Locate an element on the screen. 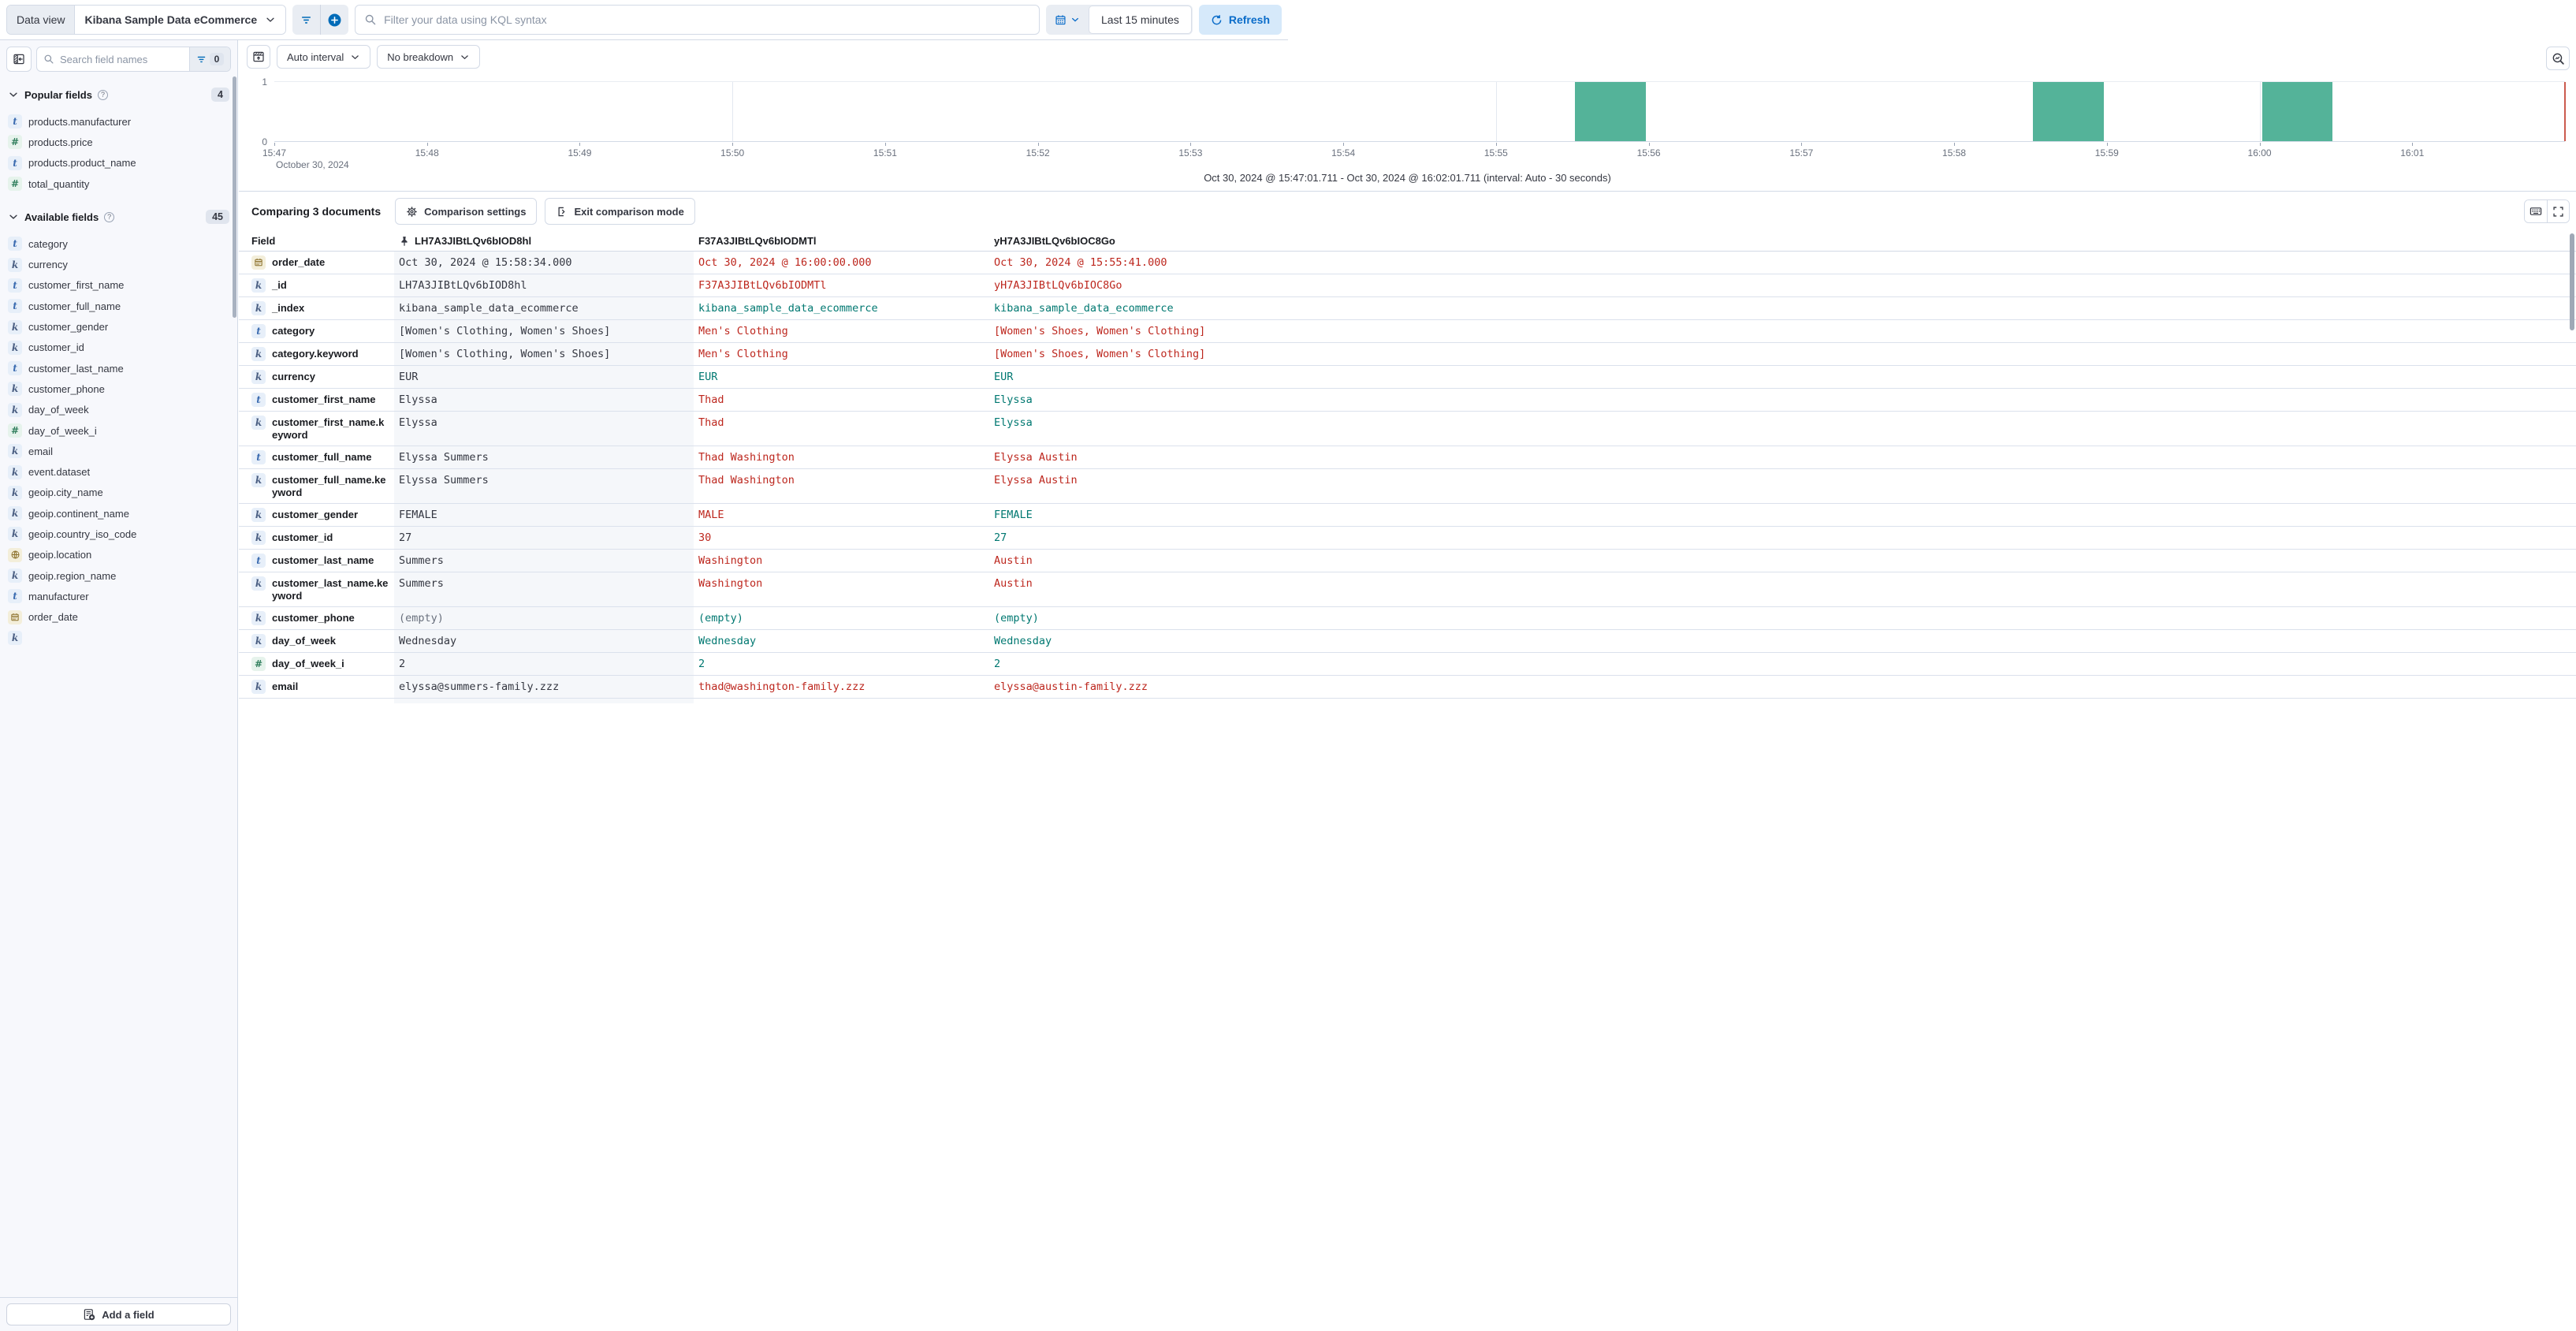 The height and width of the screenshot is (1331, 2576). field-item: k event.dataset is located at coordinates (118, 471).